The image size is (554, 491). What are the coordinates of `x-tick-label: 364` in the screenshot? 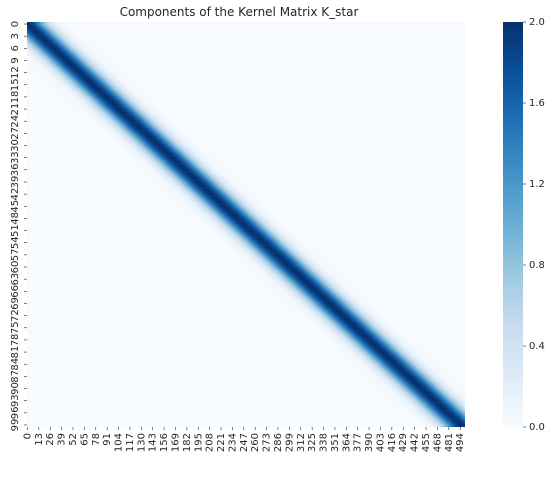 It's located at (346, 442).